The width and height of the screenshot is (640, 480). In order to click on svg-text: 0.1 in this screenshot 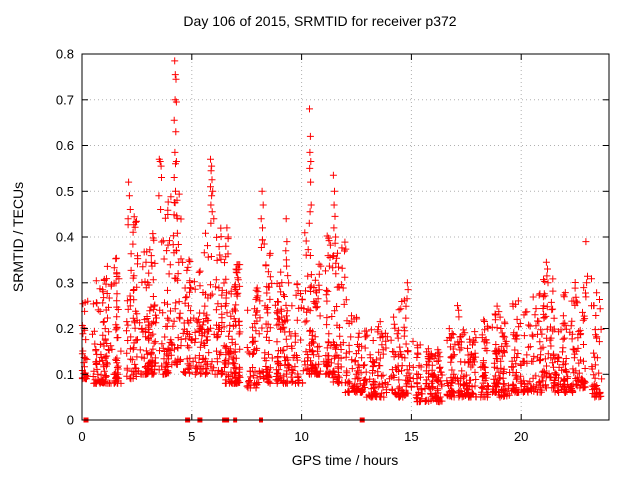, I will do `click(65, 374)`.